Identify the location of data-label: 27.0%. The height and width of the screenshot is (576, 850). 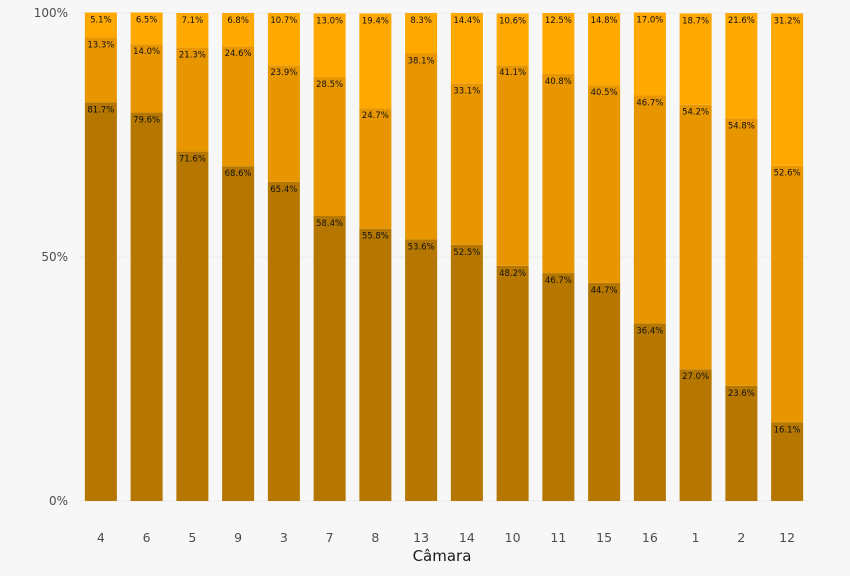
(695, 377).